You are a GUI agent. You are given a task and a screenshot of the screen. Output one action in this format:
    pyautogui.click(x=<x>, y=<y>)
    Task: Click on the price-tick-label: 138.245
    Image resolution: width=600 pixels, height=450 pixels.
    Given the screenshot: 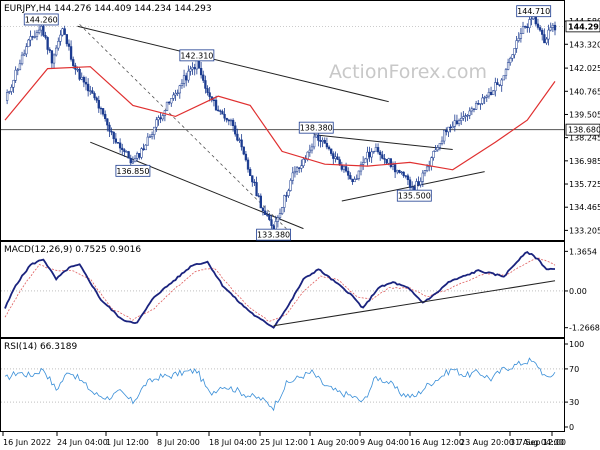 What is the action you would take?
    pyautogui.click(x=584, y=138)
    